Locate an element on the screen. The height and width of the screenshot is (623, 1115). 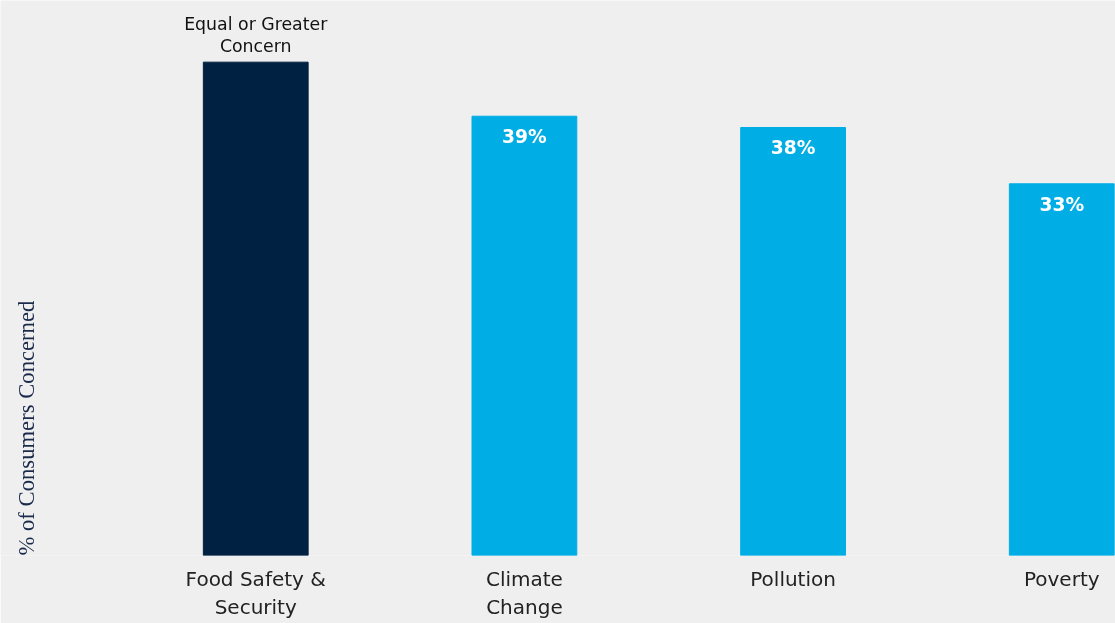
data-label: 38% is located at coordinates (793, 148).